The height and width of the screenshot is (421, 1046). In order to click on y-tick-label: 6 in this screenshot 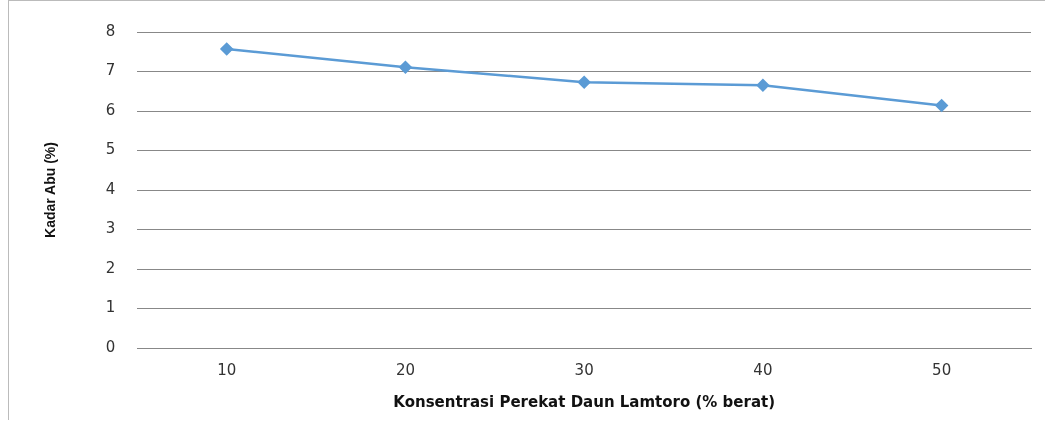, I will do `click(110, 109)`.